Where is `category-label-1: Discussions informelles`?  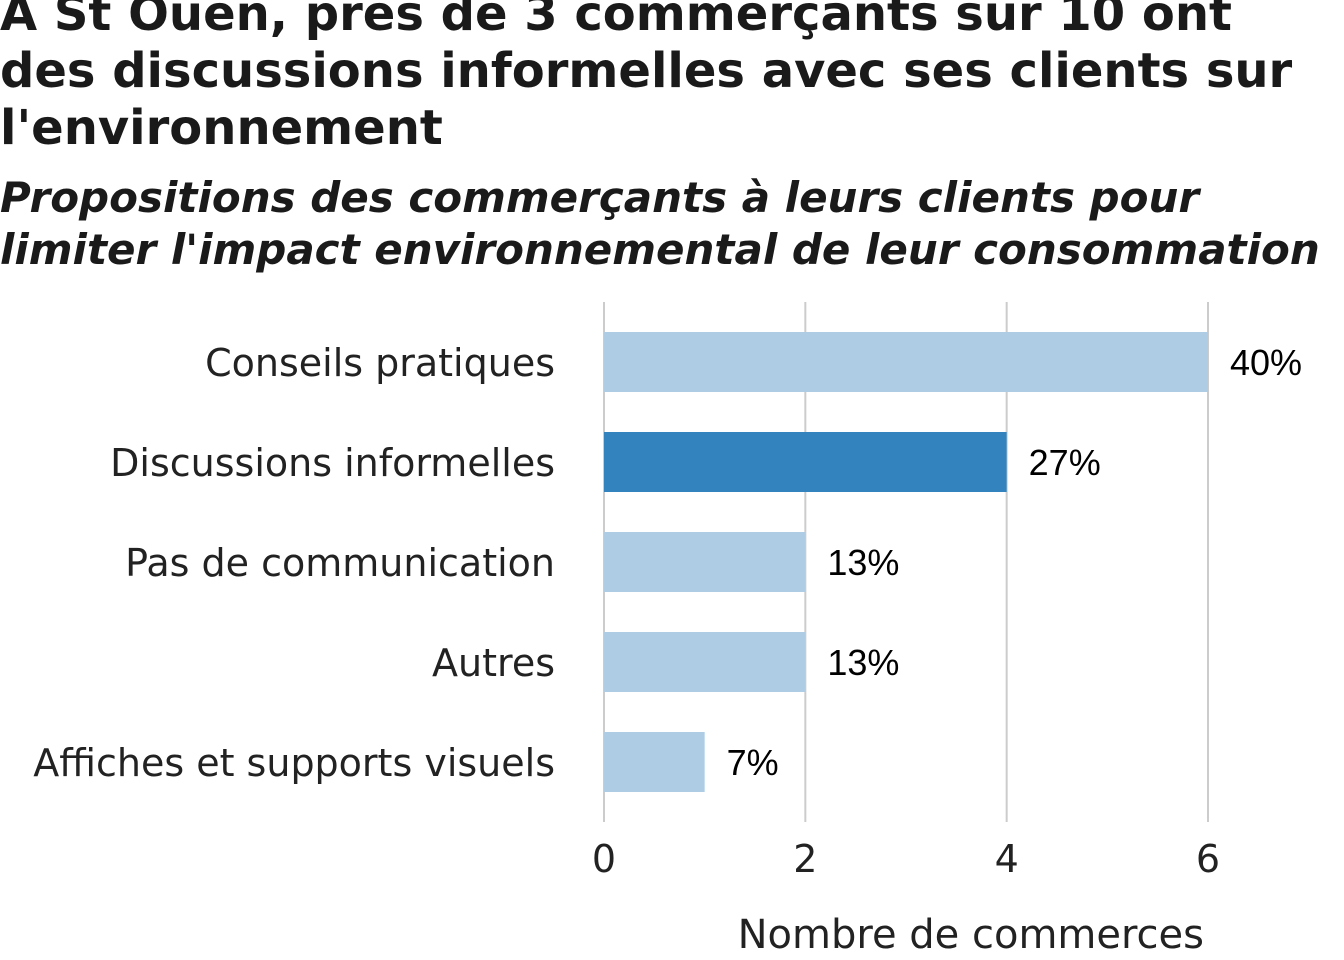 category-label-1: Discussions informelles is located at coordinates (332, 463).